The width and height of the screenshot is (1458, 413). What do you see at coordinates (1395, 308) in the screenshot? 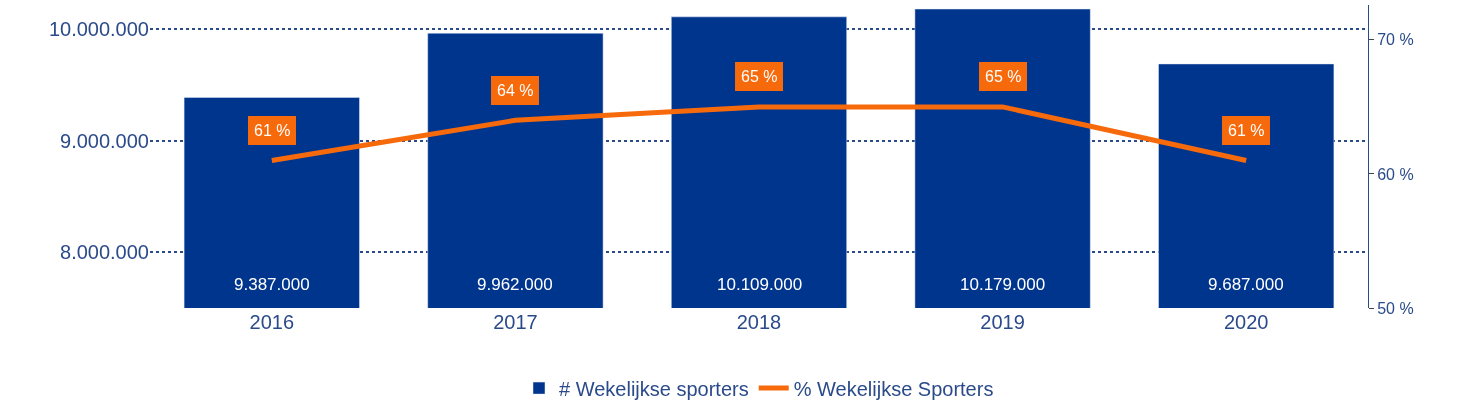
I see `y2-tick-label: 50 %` at bounding box center [1395, 308].